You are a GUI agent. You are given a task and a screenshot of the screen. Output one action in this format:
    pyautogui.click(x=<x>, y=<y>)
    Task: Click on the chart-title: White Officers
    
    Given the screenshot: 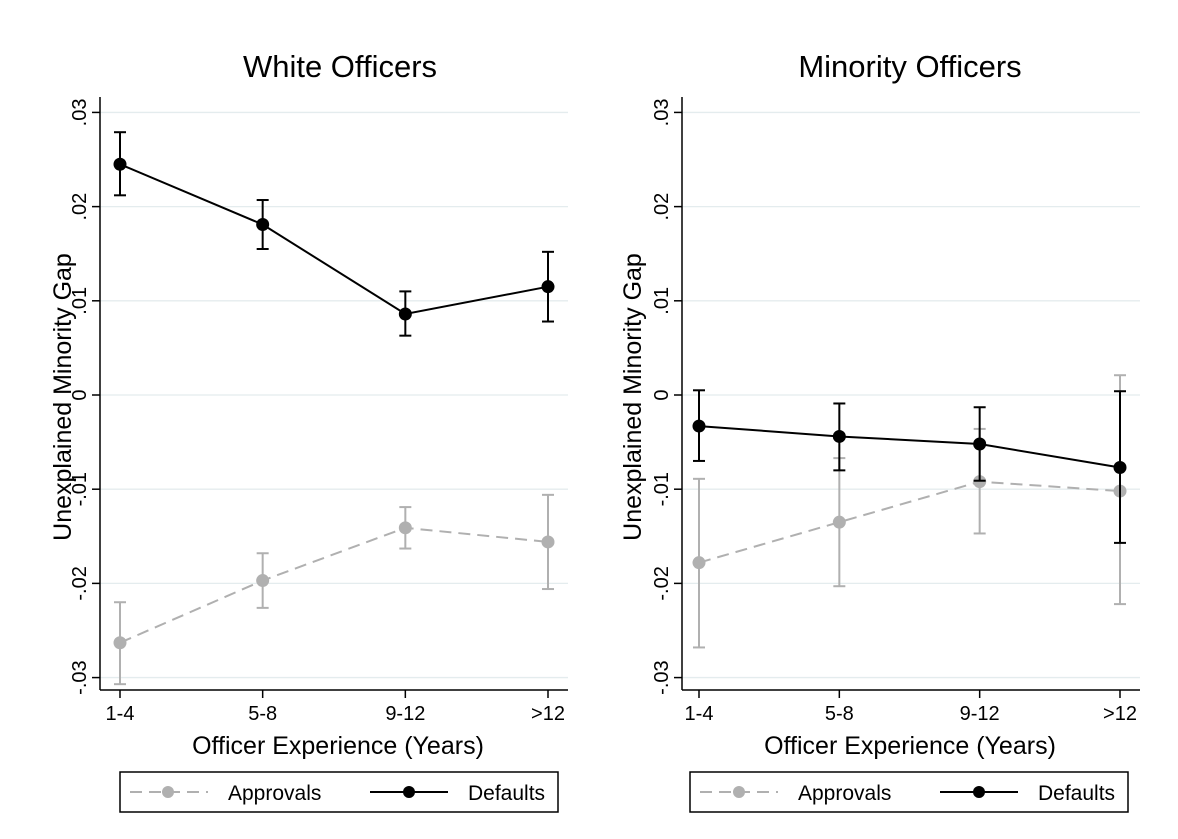 What is the action you would take?
    pyautogui.click(x=340, y=66)
    